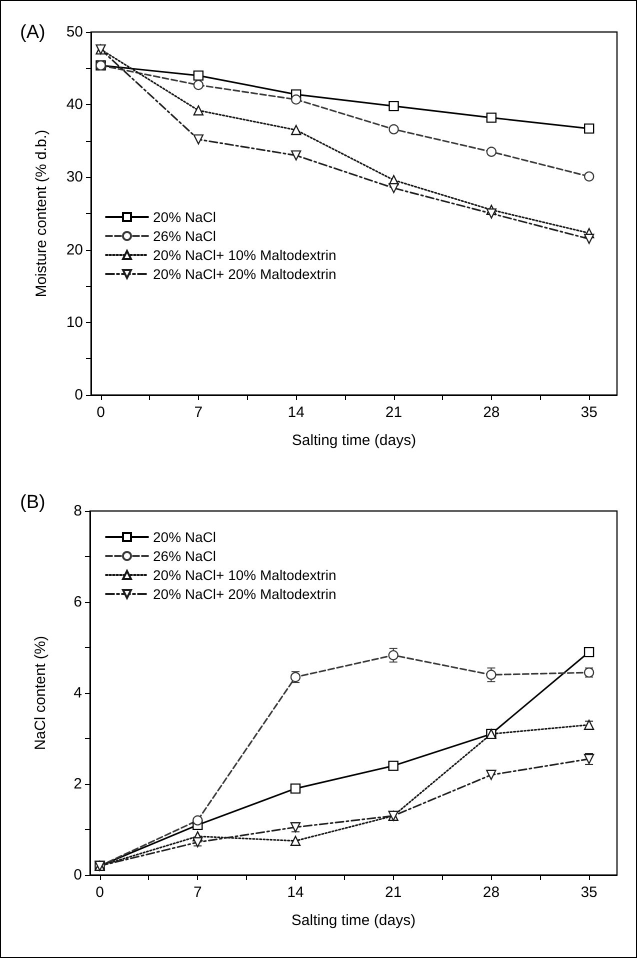  Describe the element at coordinates (78, 602) in the screenshot. I see `y-tick-label: 6` at that location.